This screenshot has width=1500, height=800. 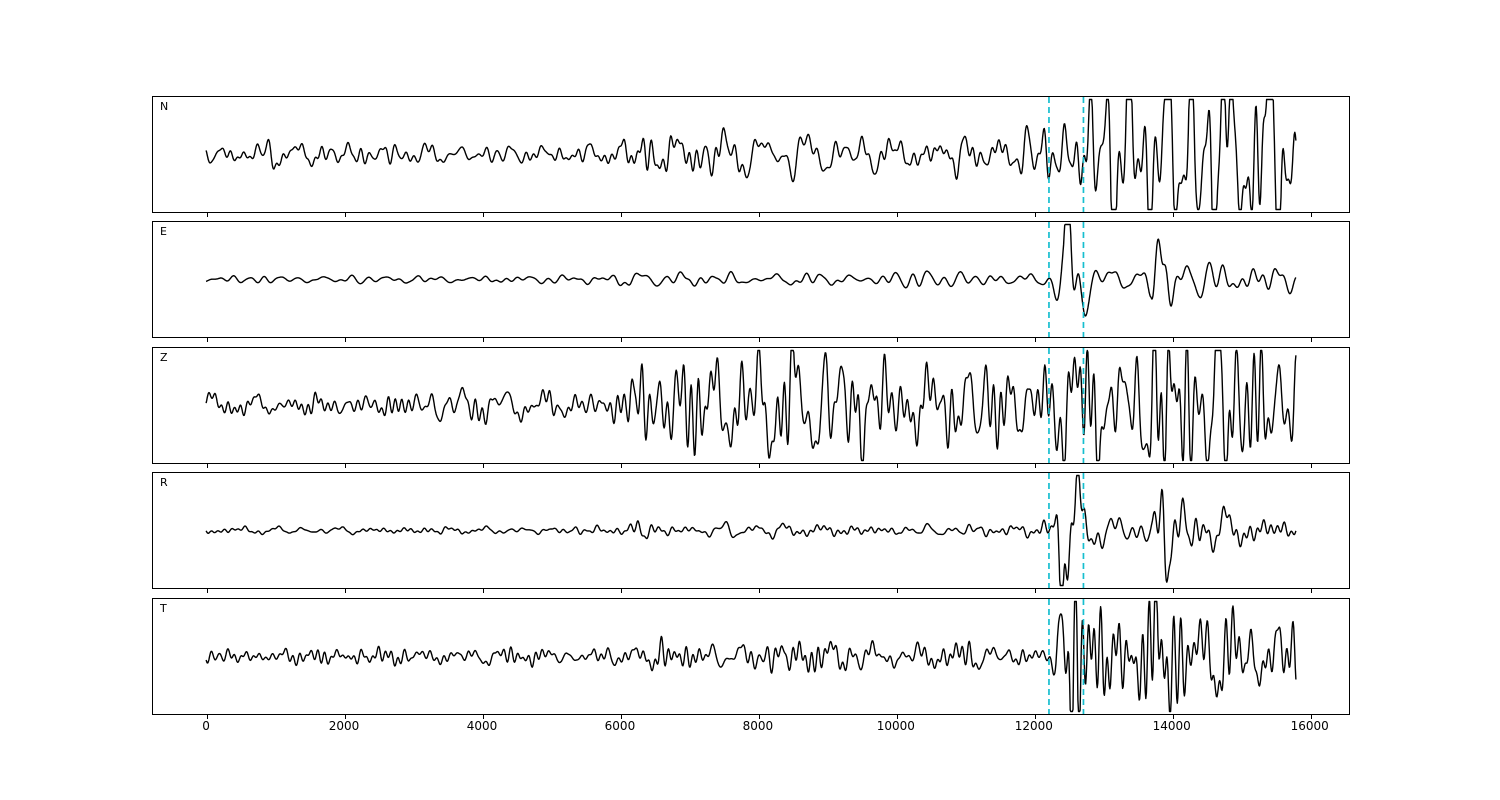 I want to click on trace-panel-e: E, so click(x=751, y=281).